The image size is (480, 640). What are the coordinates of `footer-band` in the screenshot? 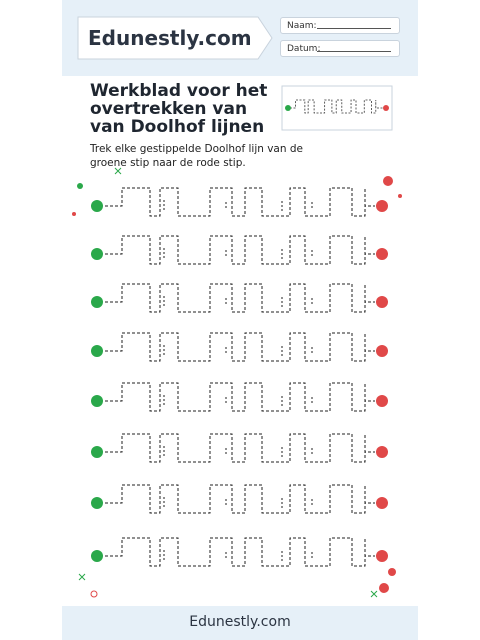 It's located at (240, 623).